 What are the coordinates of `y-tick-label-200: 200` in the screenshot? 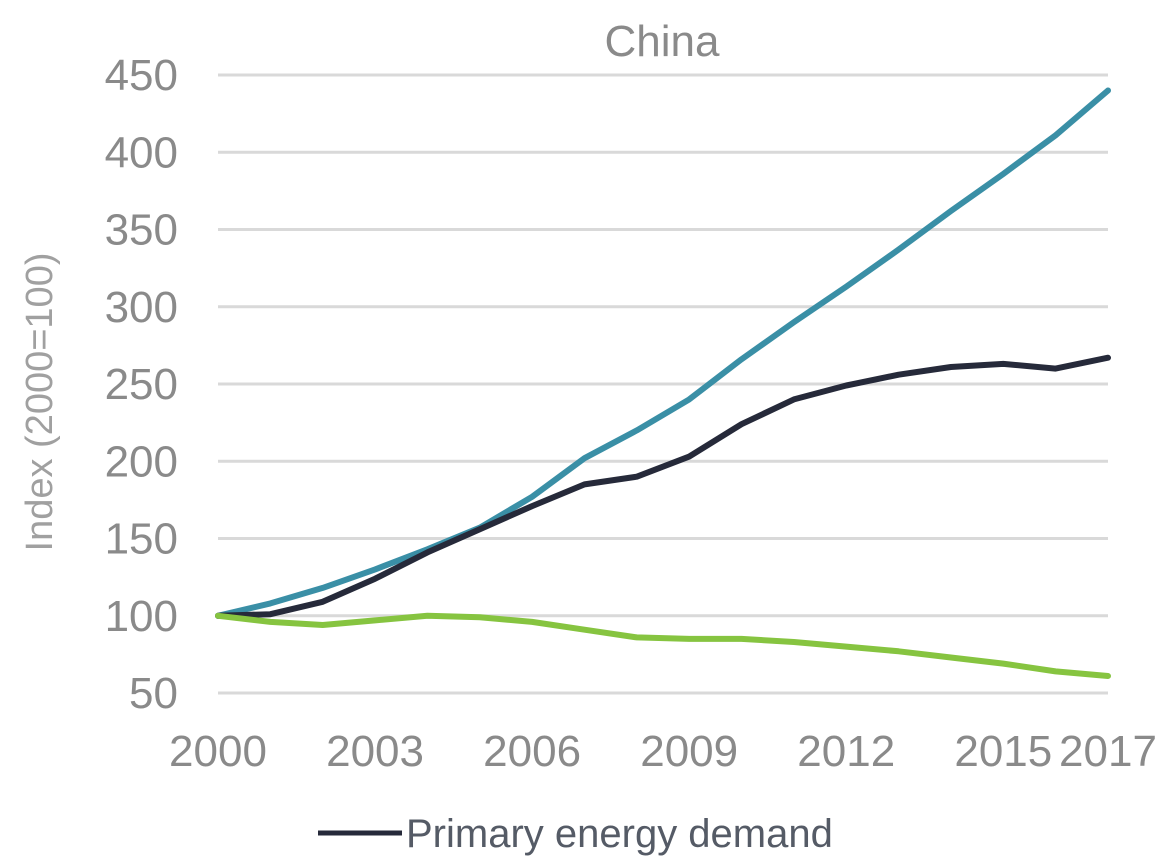 It's located at (141, 461).